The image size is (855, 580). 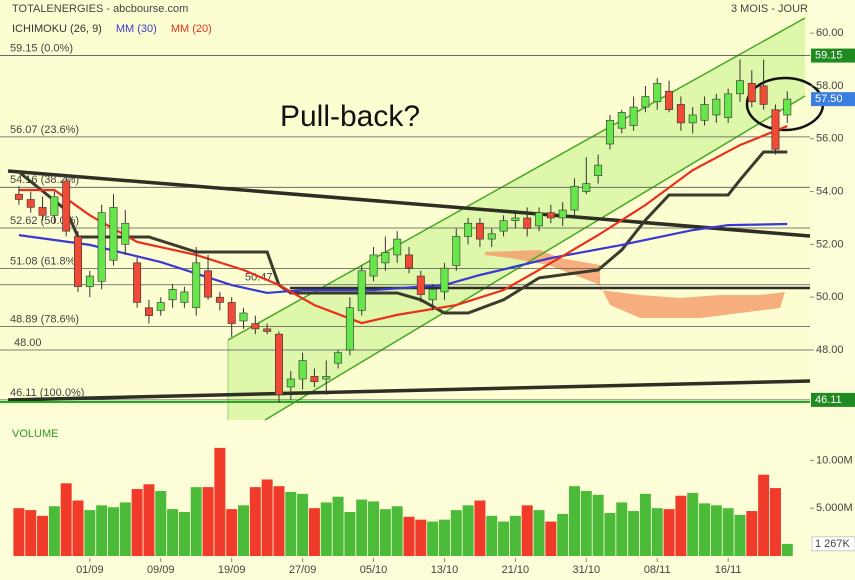 I want to click on y-tick-label: 52.00, so click(x=830, y=244).